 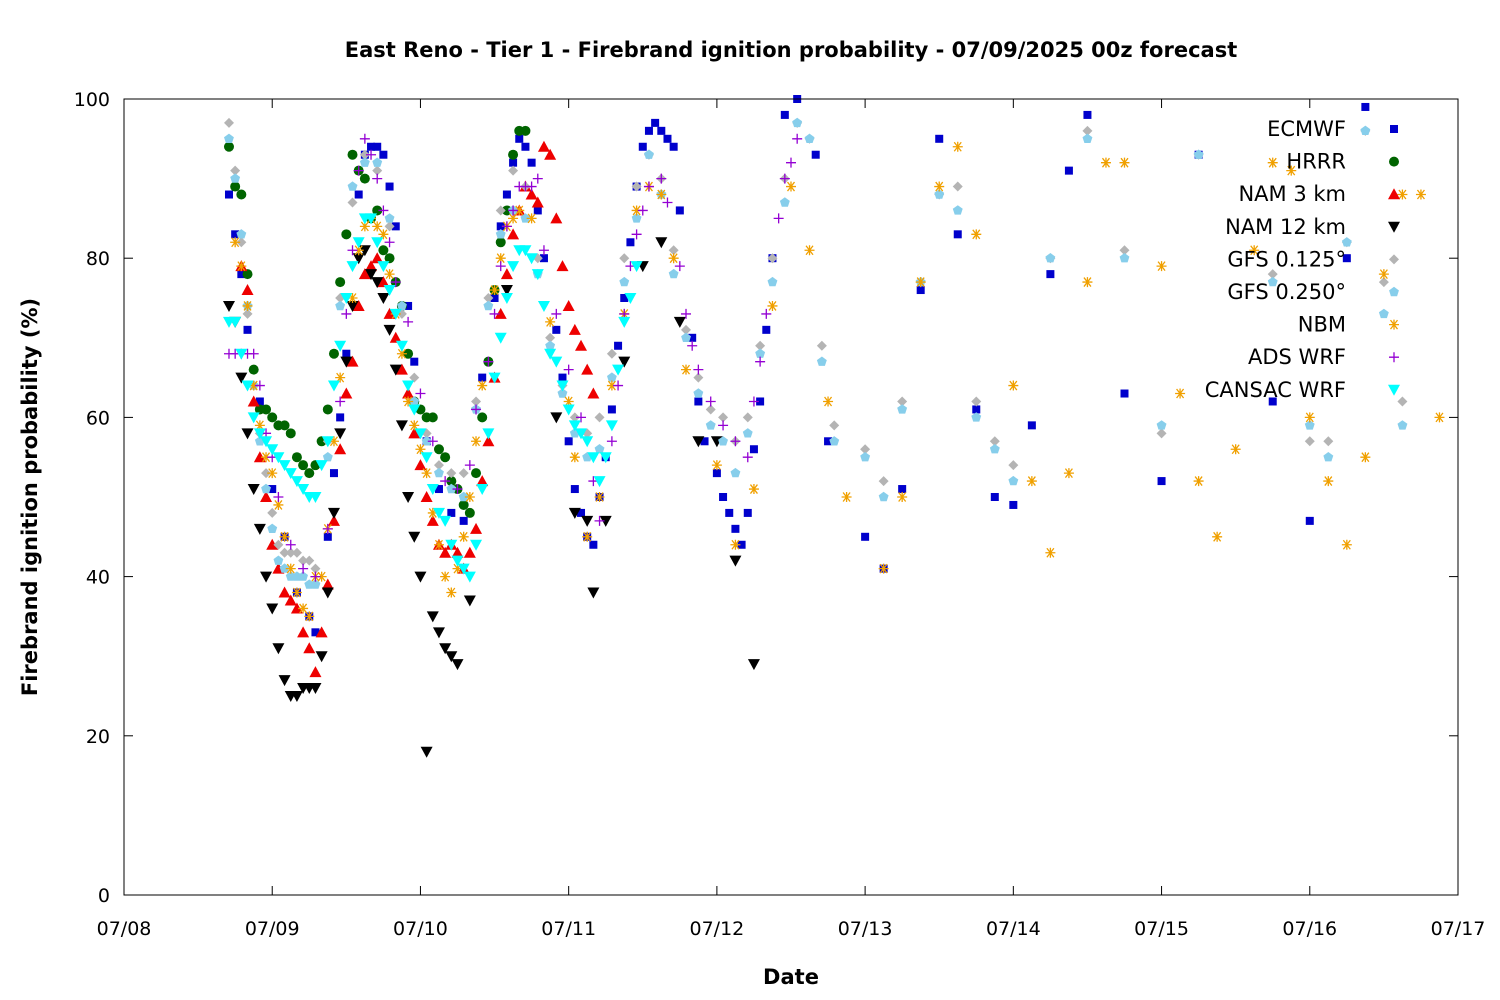 What do you see at coordinates (92, 100) in the screenshot?
I see `y-tick-label: 100` at bounding box center [92, 100].